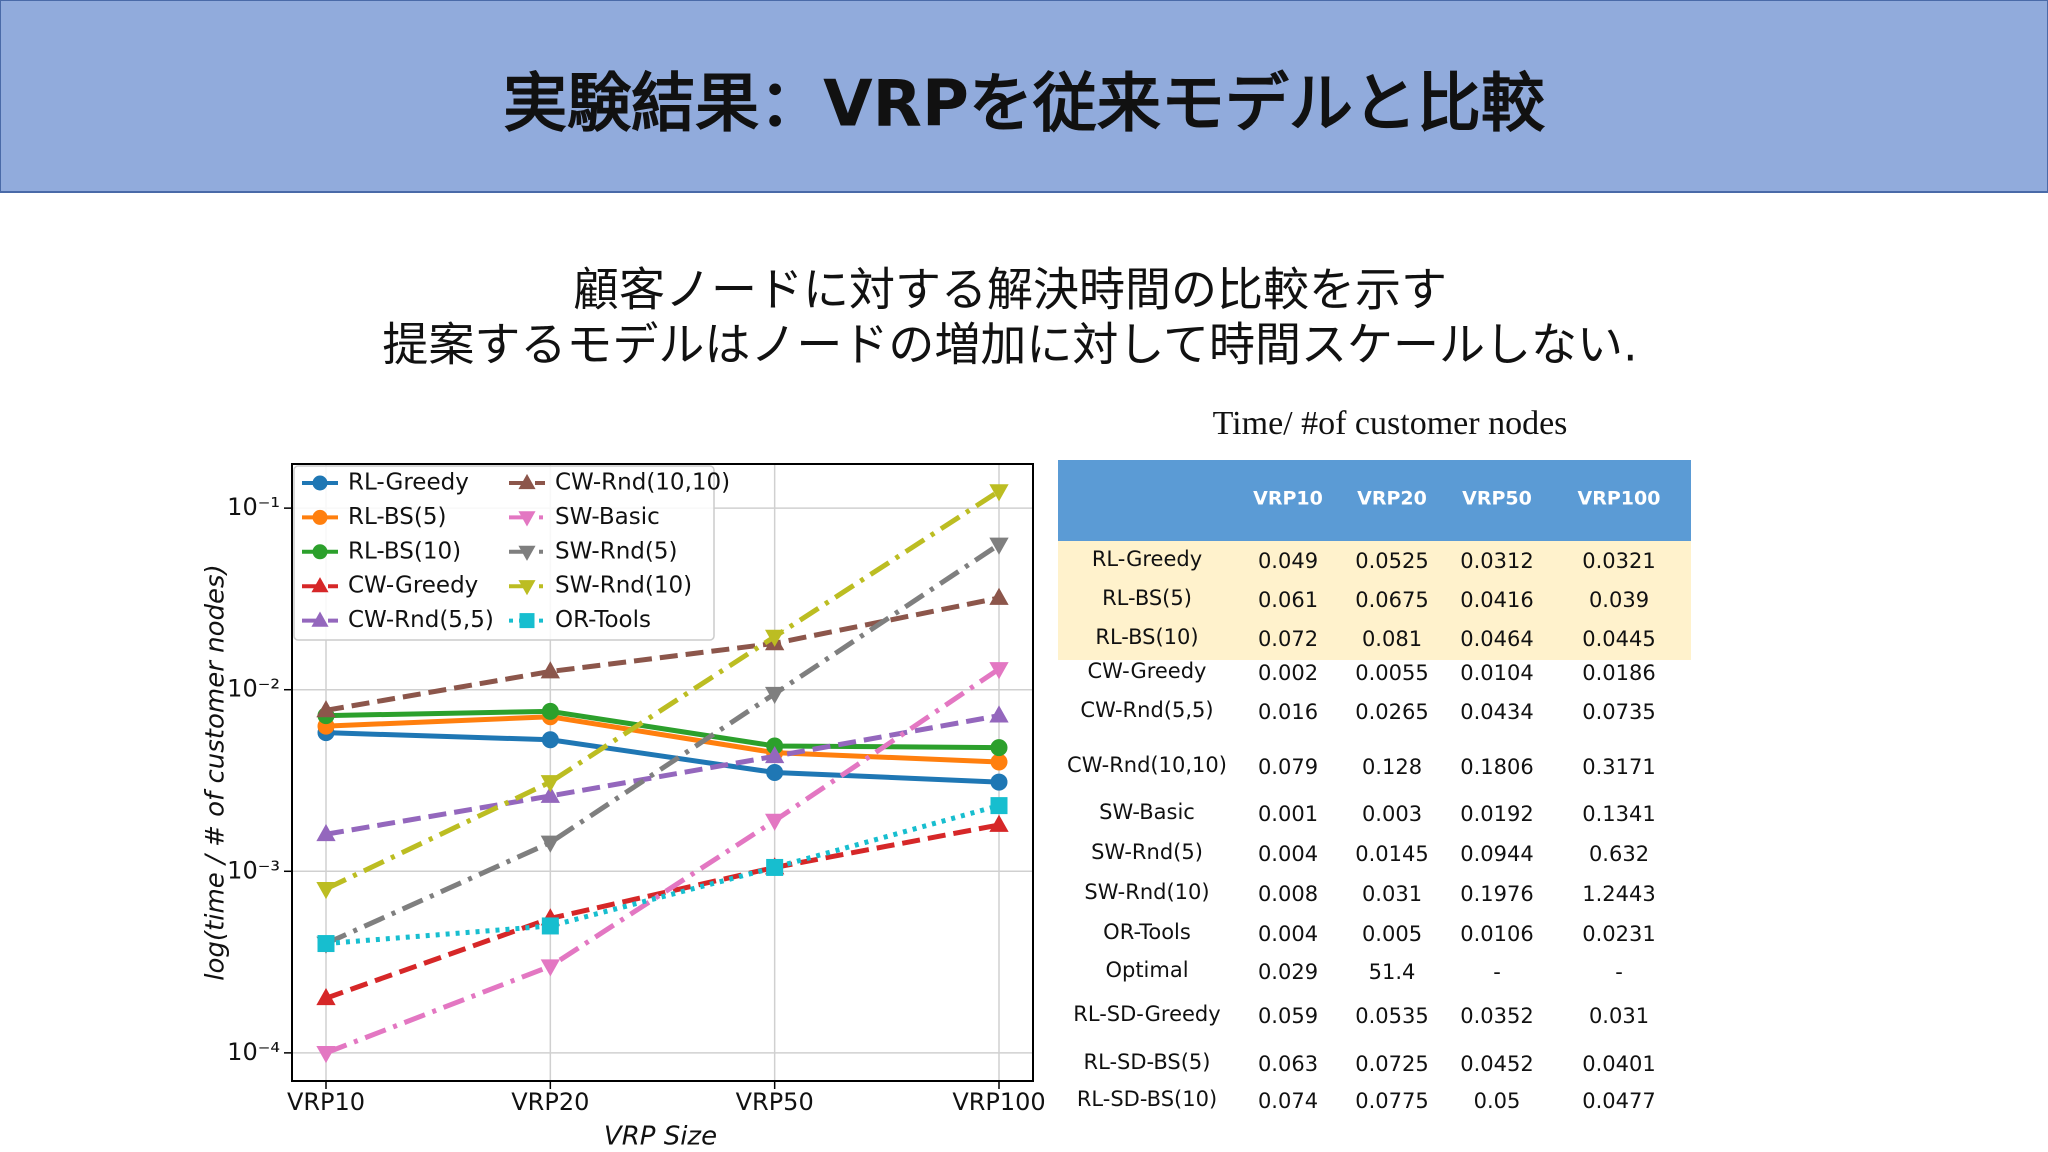 This screenshot has width=2048, height=1152. Describe the element at coordinates (1618, 814) in the screenshot. I see `table-cell: 0.1341` at that location.